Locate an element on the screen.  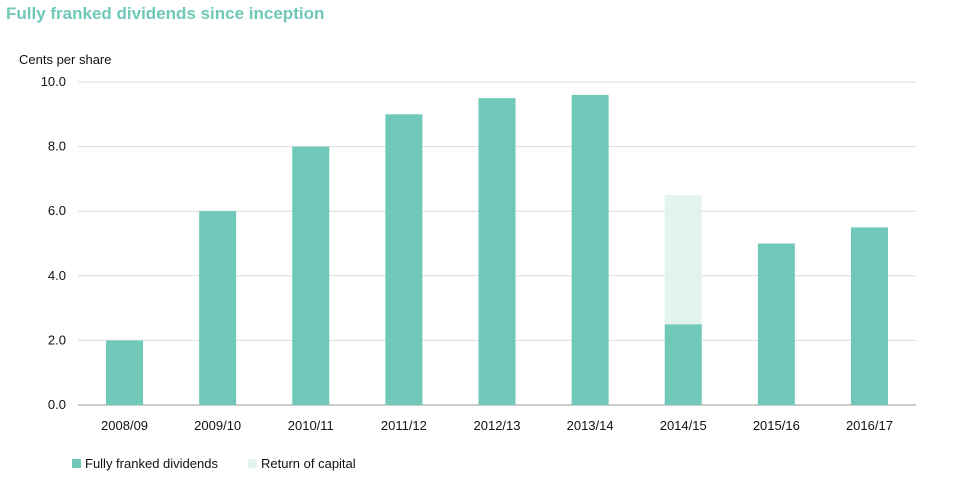
legend-label: Fully franked dividends is located at coordinates (151, 463).